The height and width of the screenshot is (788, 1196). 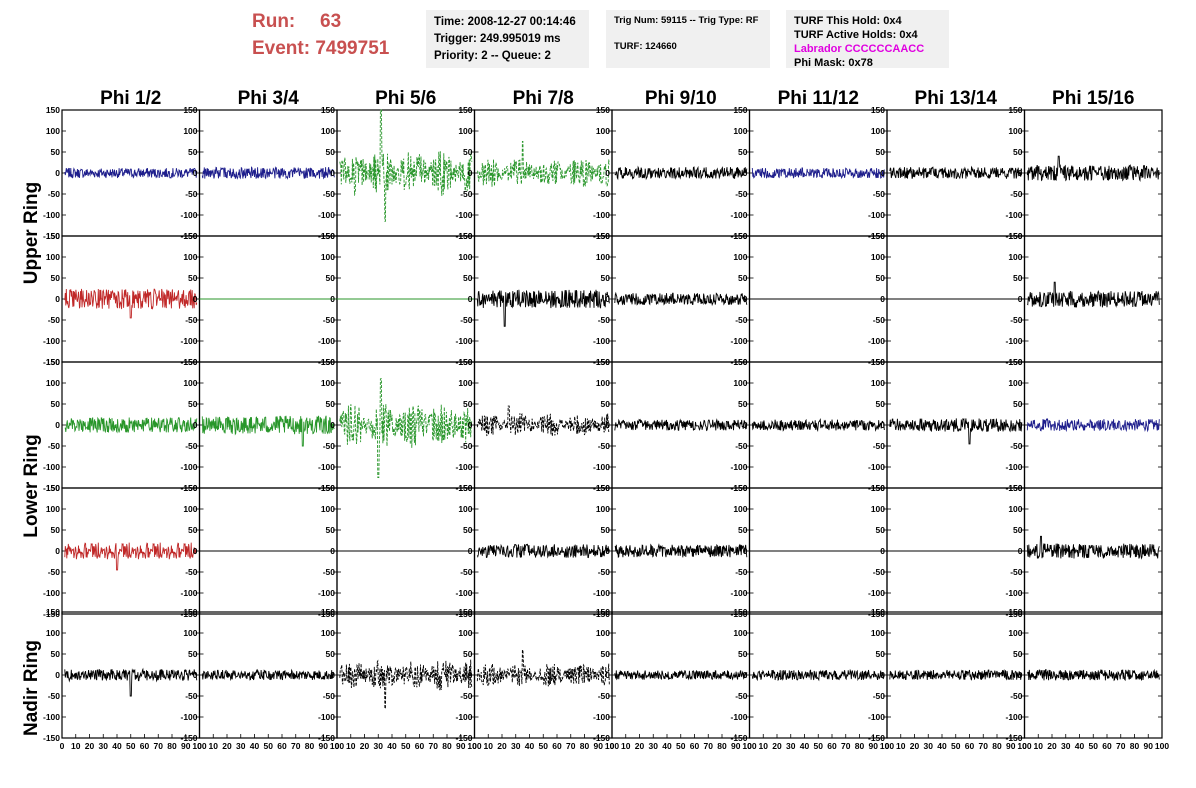 I want to click on waveform-r3-c1, so click(x=131, y=425).